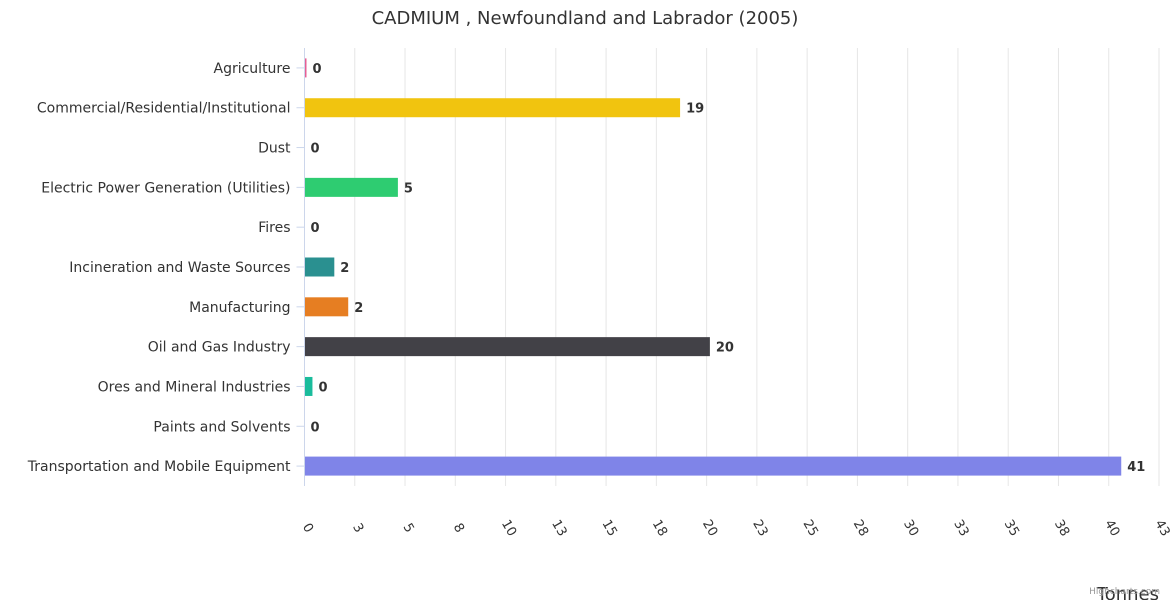  Describe the element at coordinates (458, 528) in the screenshot. I see `x-tick-label: 8` at that location.